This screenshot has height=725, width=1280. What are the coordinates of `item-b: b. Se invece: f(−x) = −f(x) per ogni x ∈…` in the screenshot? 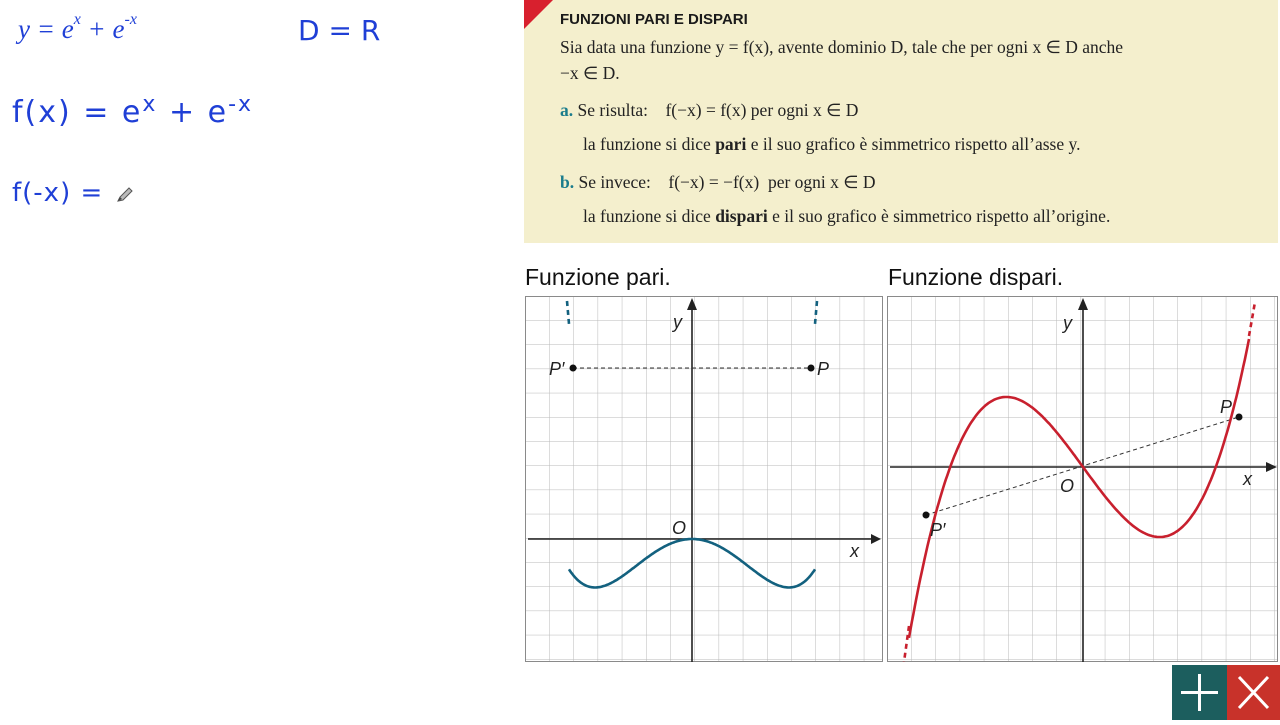 It's located at (718, 182).